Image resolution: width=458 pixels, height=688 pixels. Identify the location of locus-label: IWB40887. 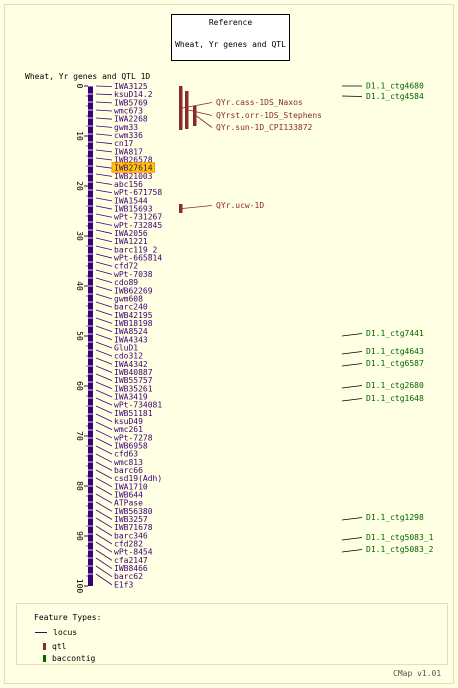
(133, 372).